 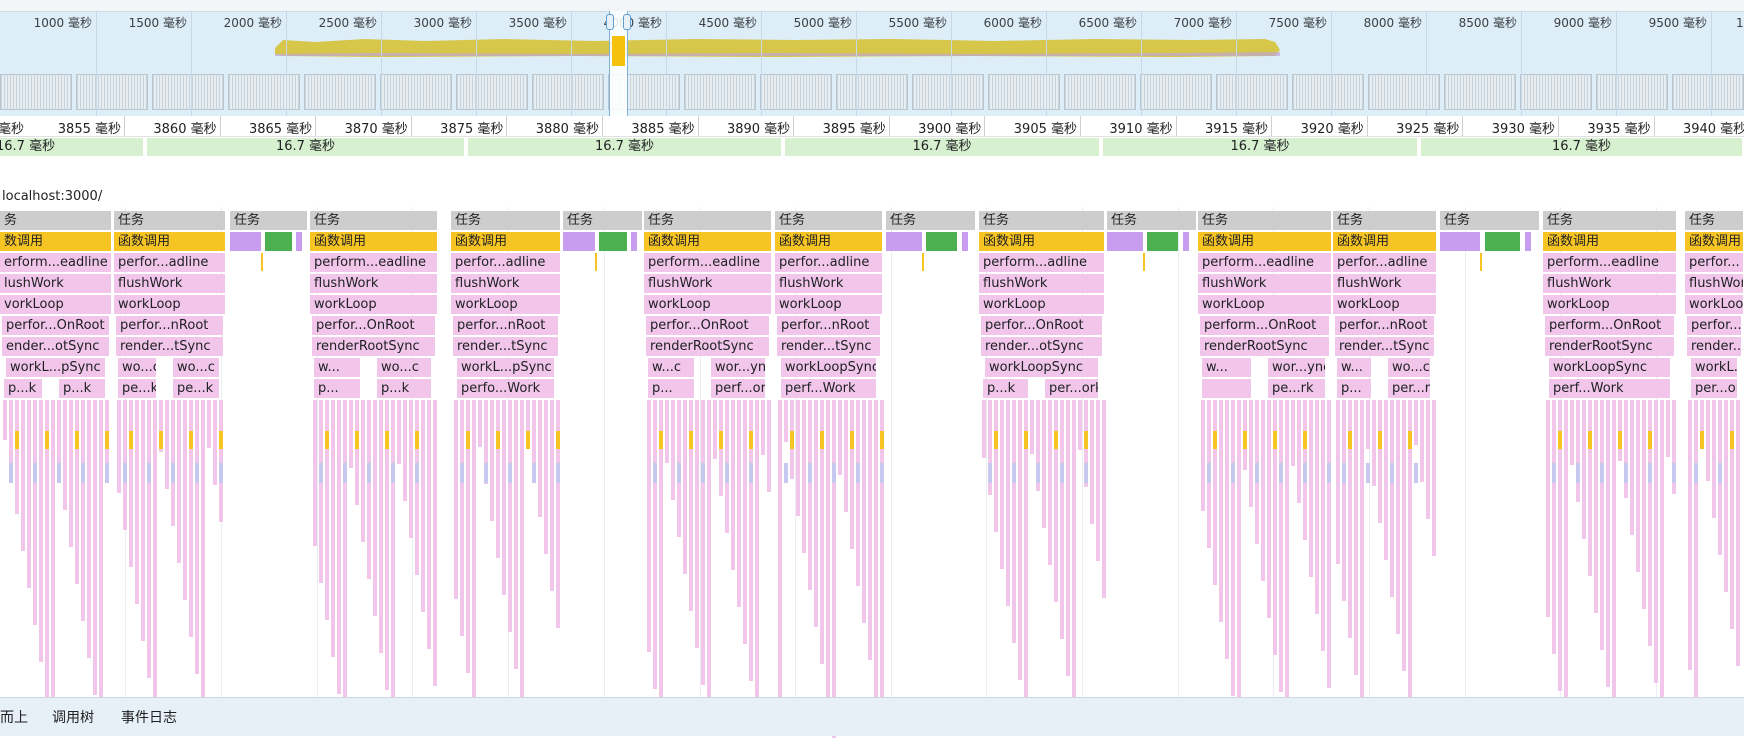 What do you see at coordinates (73, 718) in the screenshot?
I see `tab-call-tree: 调用树` at bounding box center [73, 718].